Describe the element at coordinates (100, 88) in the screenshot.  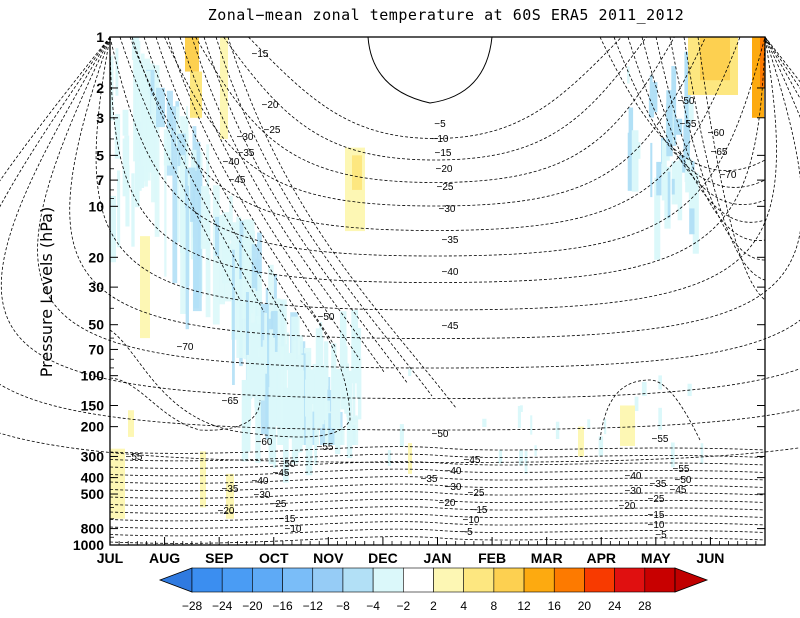
I see `y-tick-label: 2` at that location.